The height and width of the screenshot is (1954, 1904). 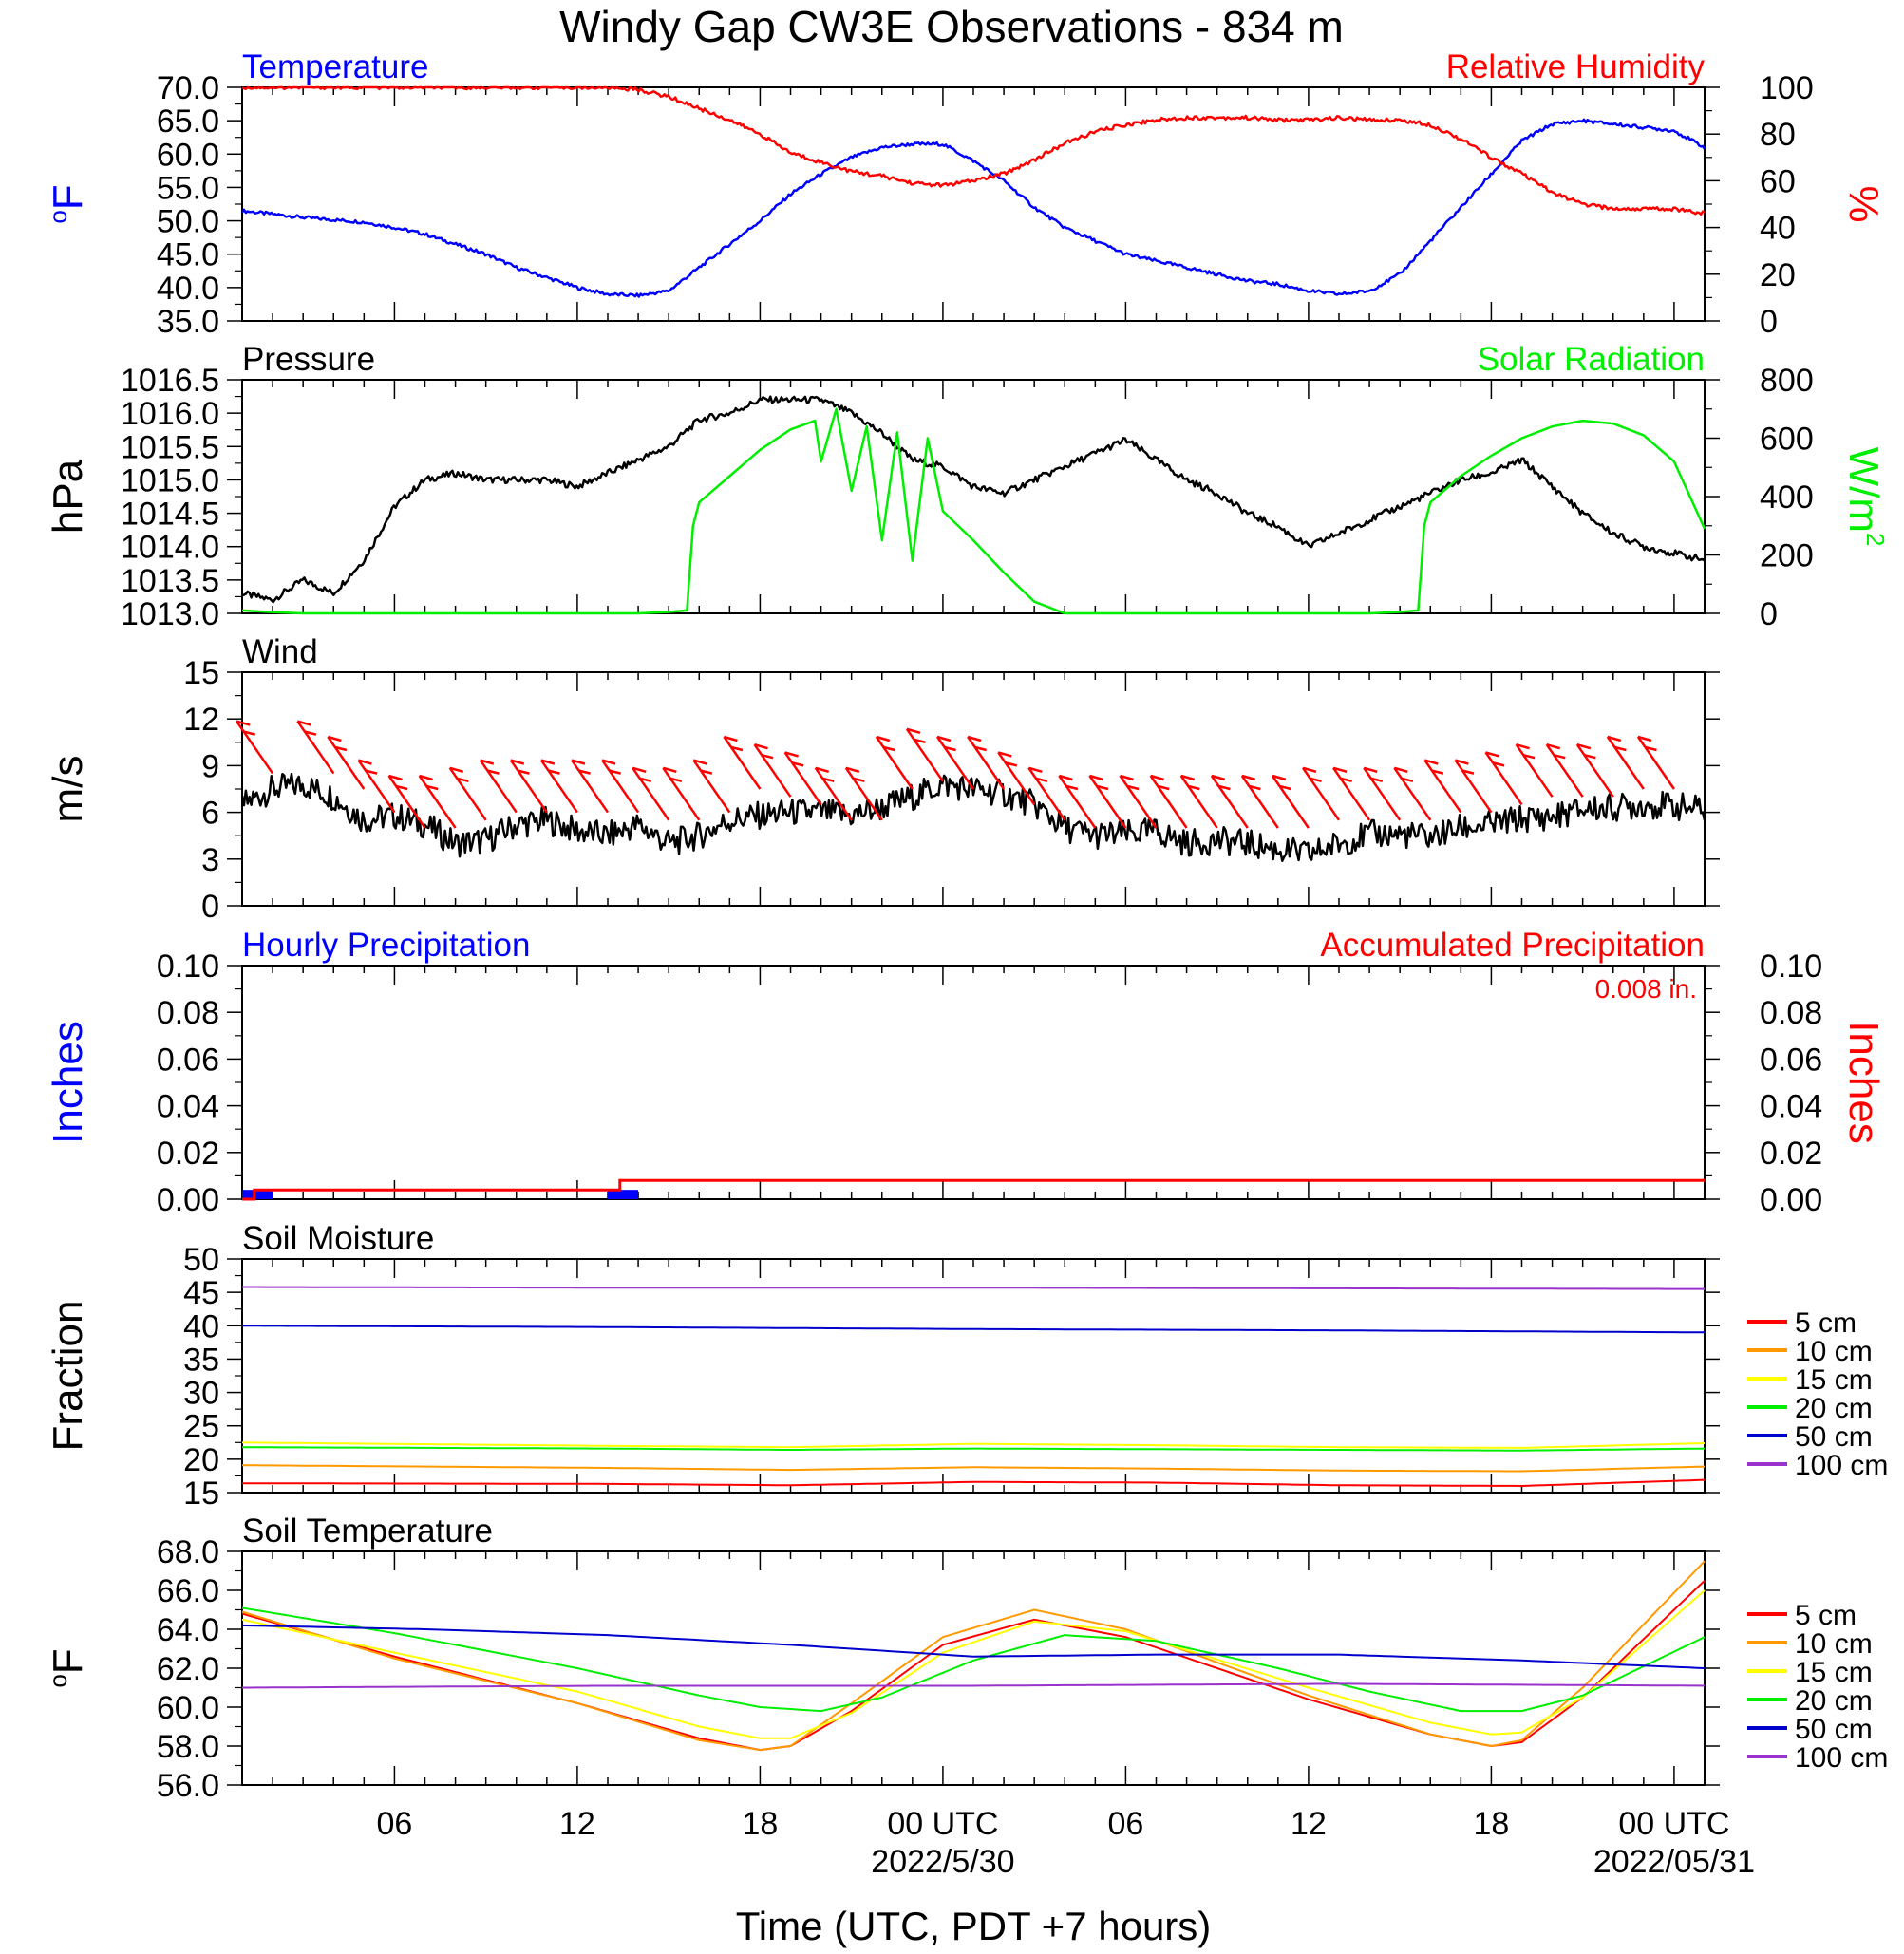 What do you see at coordinates (1576, 66) in the screenshot?
I see `panel-title-right: Relative Humidity` at bounding box center [1576, 66].